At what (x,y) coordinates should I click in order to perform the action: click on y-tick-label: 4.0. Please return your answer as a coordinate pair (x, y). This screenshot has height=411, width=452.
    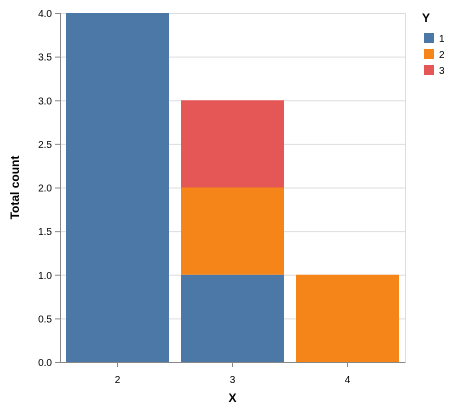
    Looking at the image, I should click on (45, 14).